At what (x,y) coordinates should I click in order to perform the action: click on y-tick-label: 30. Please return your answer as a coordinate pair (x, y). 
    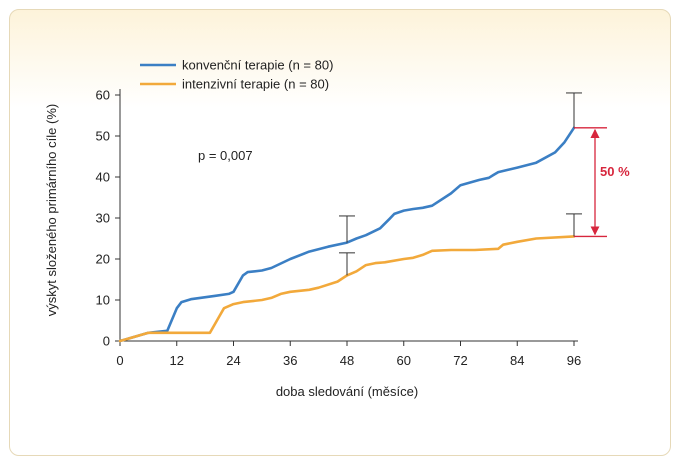
    Looking at the image, I should click on (103, 218).